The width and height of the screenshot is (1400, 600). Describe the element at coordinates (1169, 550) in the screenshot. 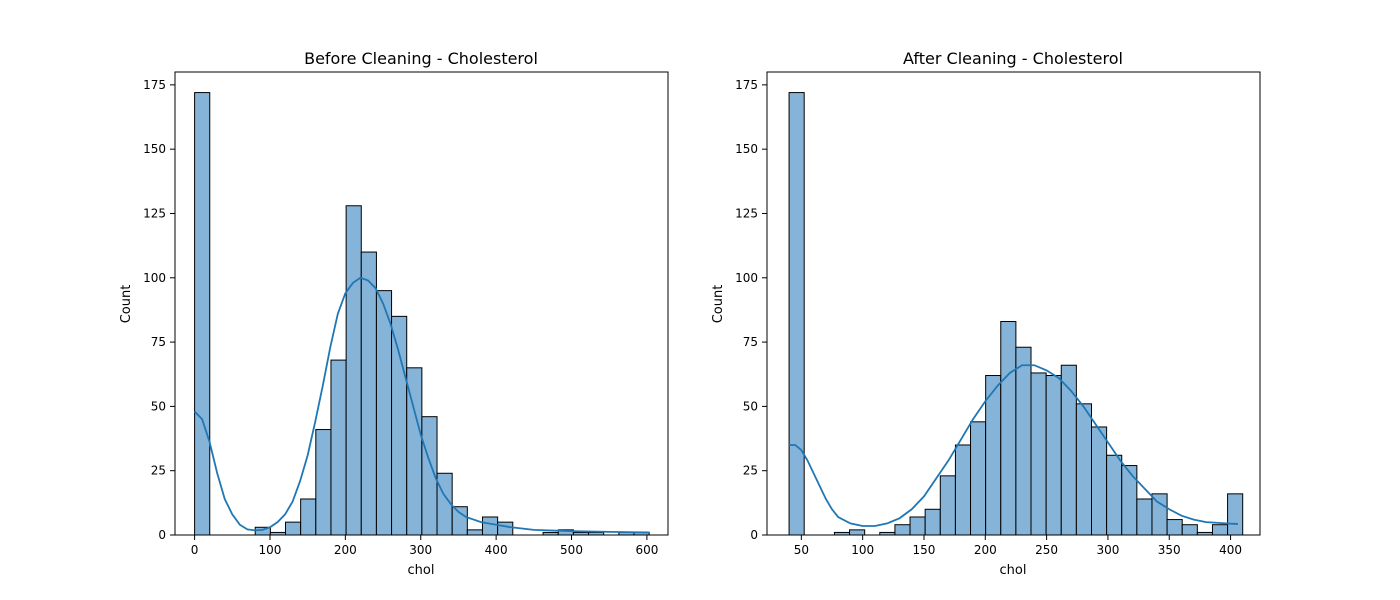

I see `x-tick-label: 350` at that location.